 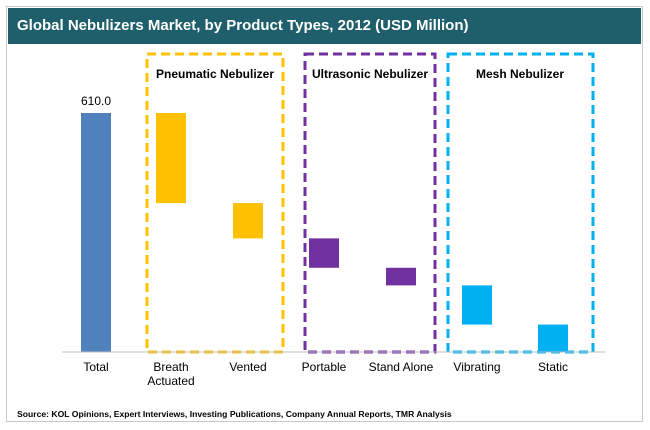 What do you see at coordinates (370, 74) in the screenshot?
I see `ultrasonic-group-label: Ultrasonic Nebulizer` at bounding box center [370, 74].